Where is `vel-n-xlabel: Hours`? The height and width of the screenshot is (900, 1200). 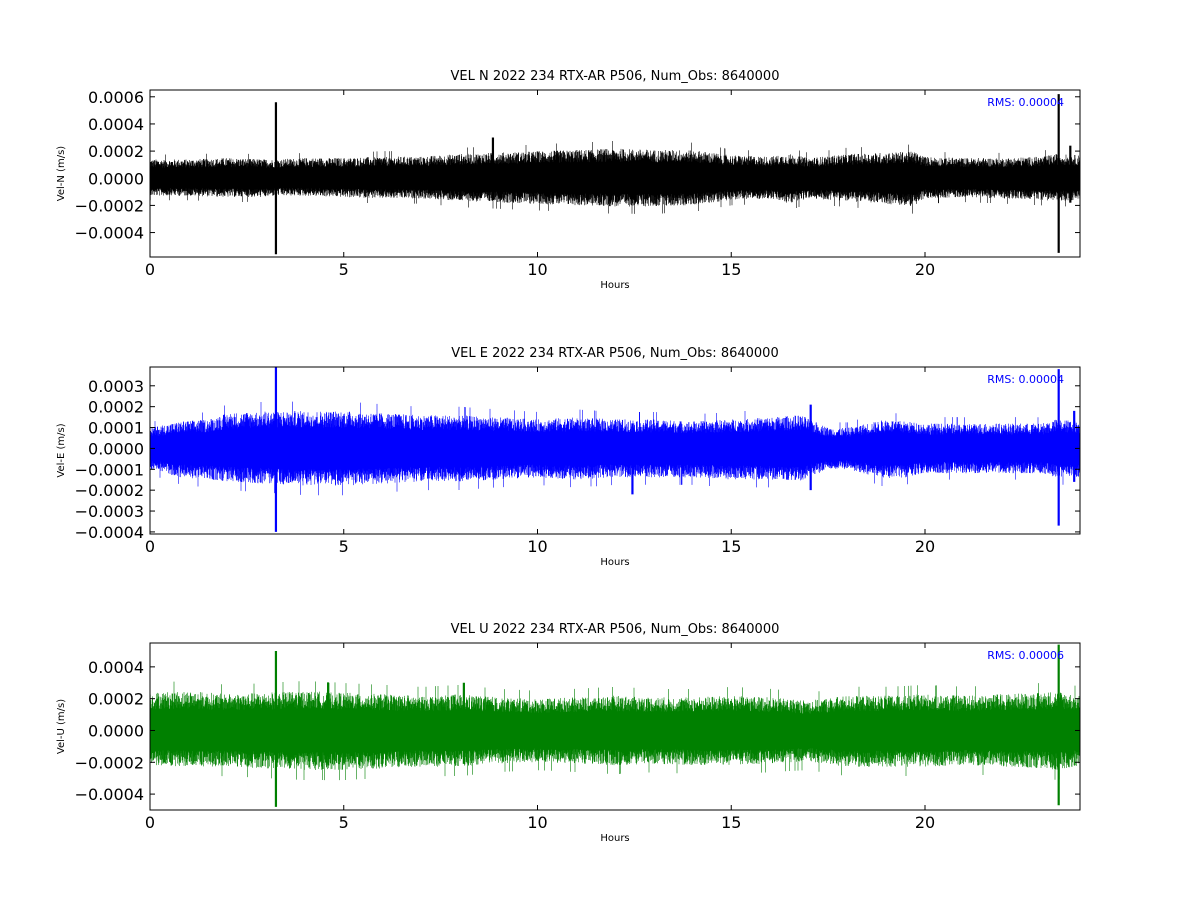
vel-n-xlabel: Hours is located at coordinates (614, 285).